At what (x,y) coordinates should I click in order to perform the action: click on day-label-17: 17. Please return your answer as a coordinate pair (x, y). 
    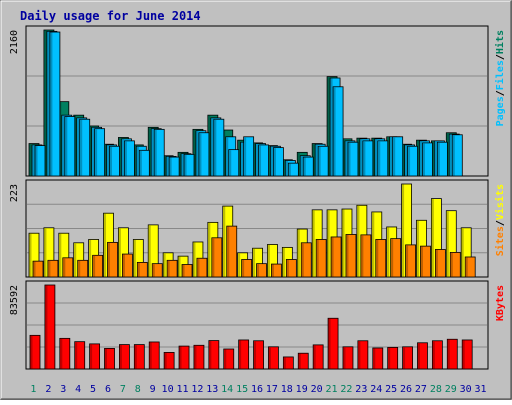
    Looking at the image, I should click on (272, 389).